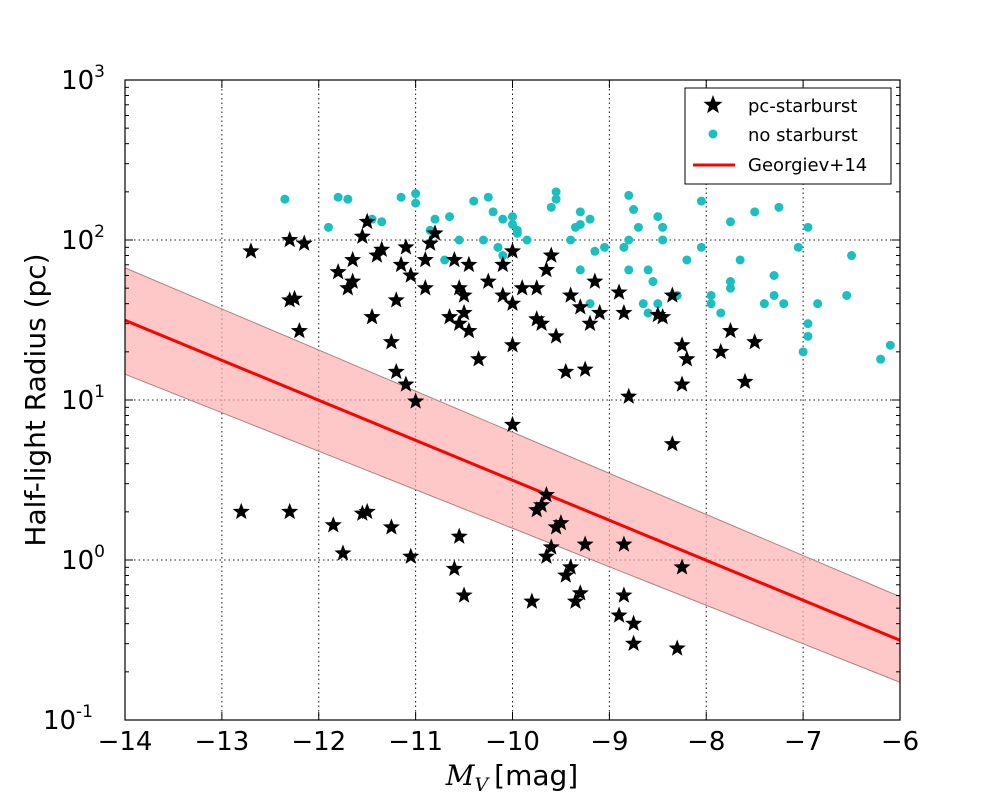 Image resolution: width=1000 pixels, height=800 pixels. I want to click on legend: pc-starburst no starburst Georgiev+14, so click(788, 136).